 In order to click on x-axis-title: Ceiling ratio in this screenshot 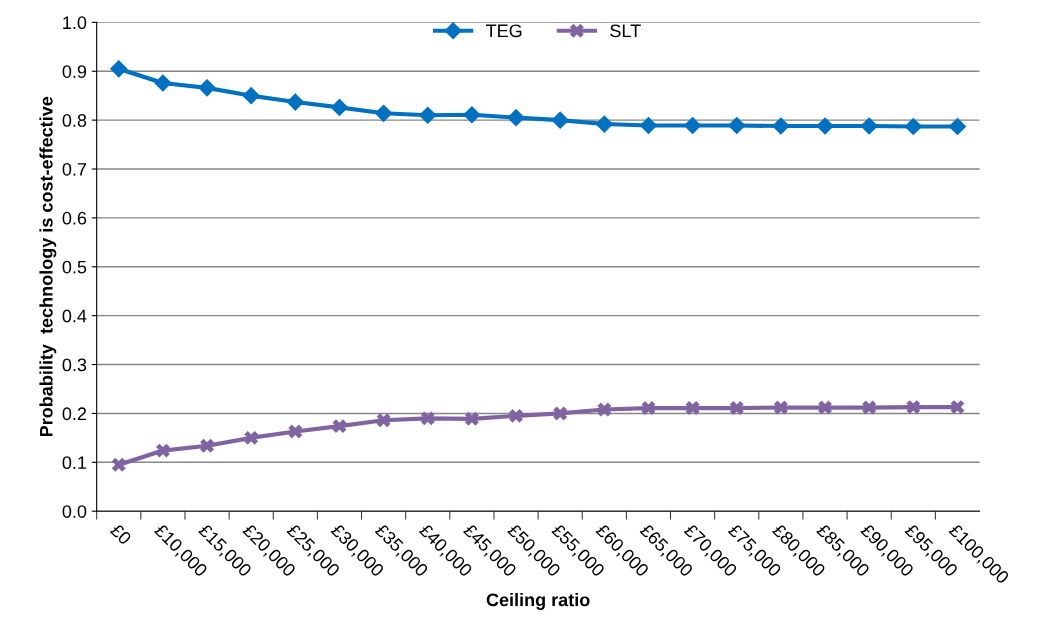, I will do `click(538, 601)`.